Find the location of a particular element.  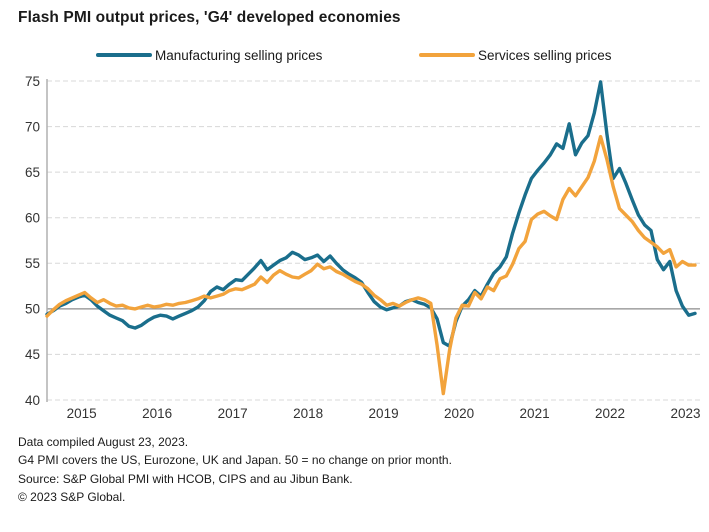

y-tick-label-75: 75 is located at coordinates (32, 81).